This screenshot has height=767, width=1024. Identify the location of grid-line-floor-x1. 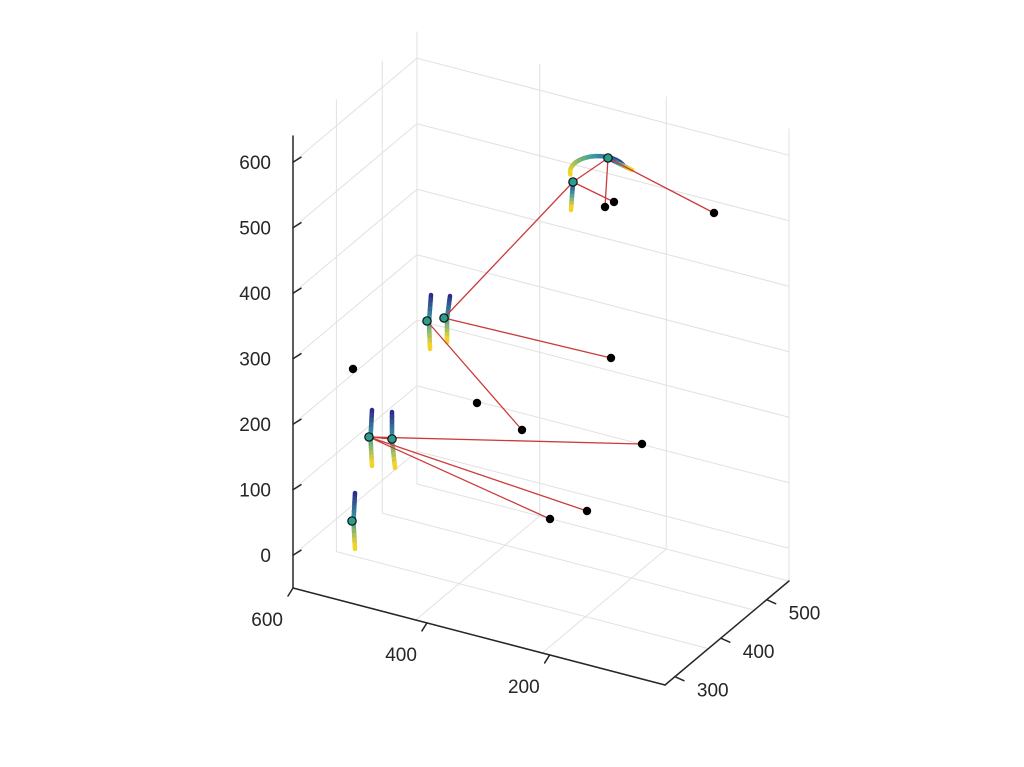
(604, 601).